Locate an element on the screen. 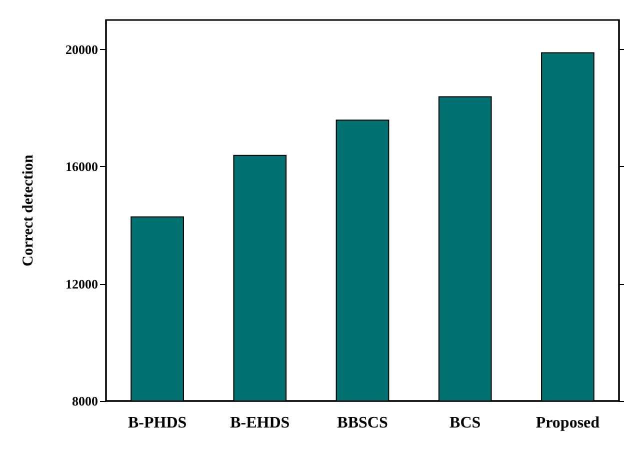 This screenshot has width=632, height=454. y-tick-label: 12000 is located at coordinates (82, 284).